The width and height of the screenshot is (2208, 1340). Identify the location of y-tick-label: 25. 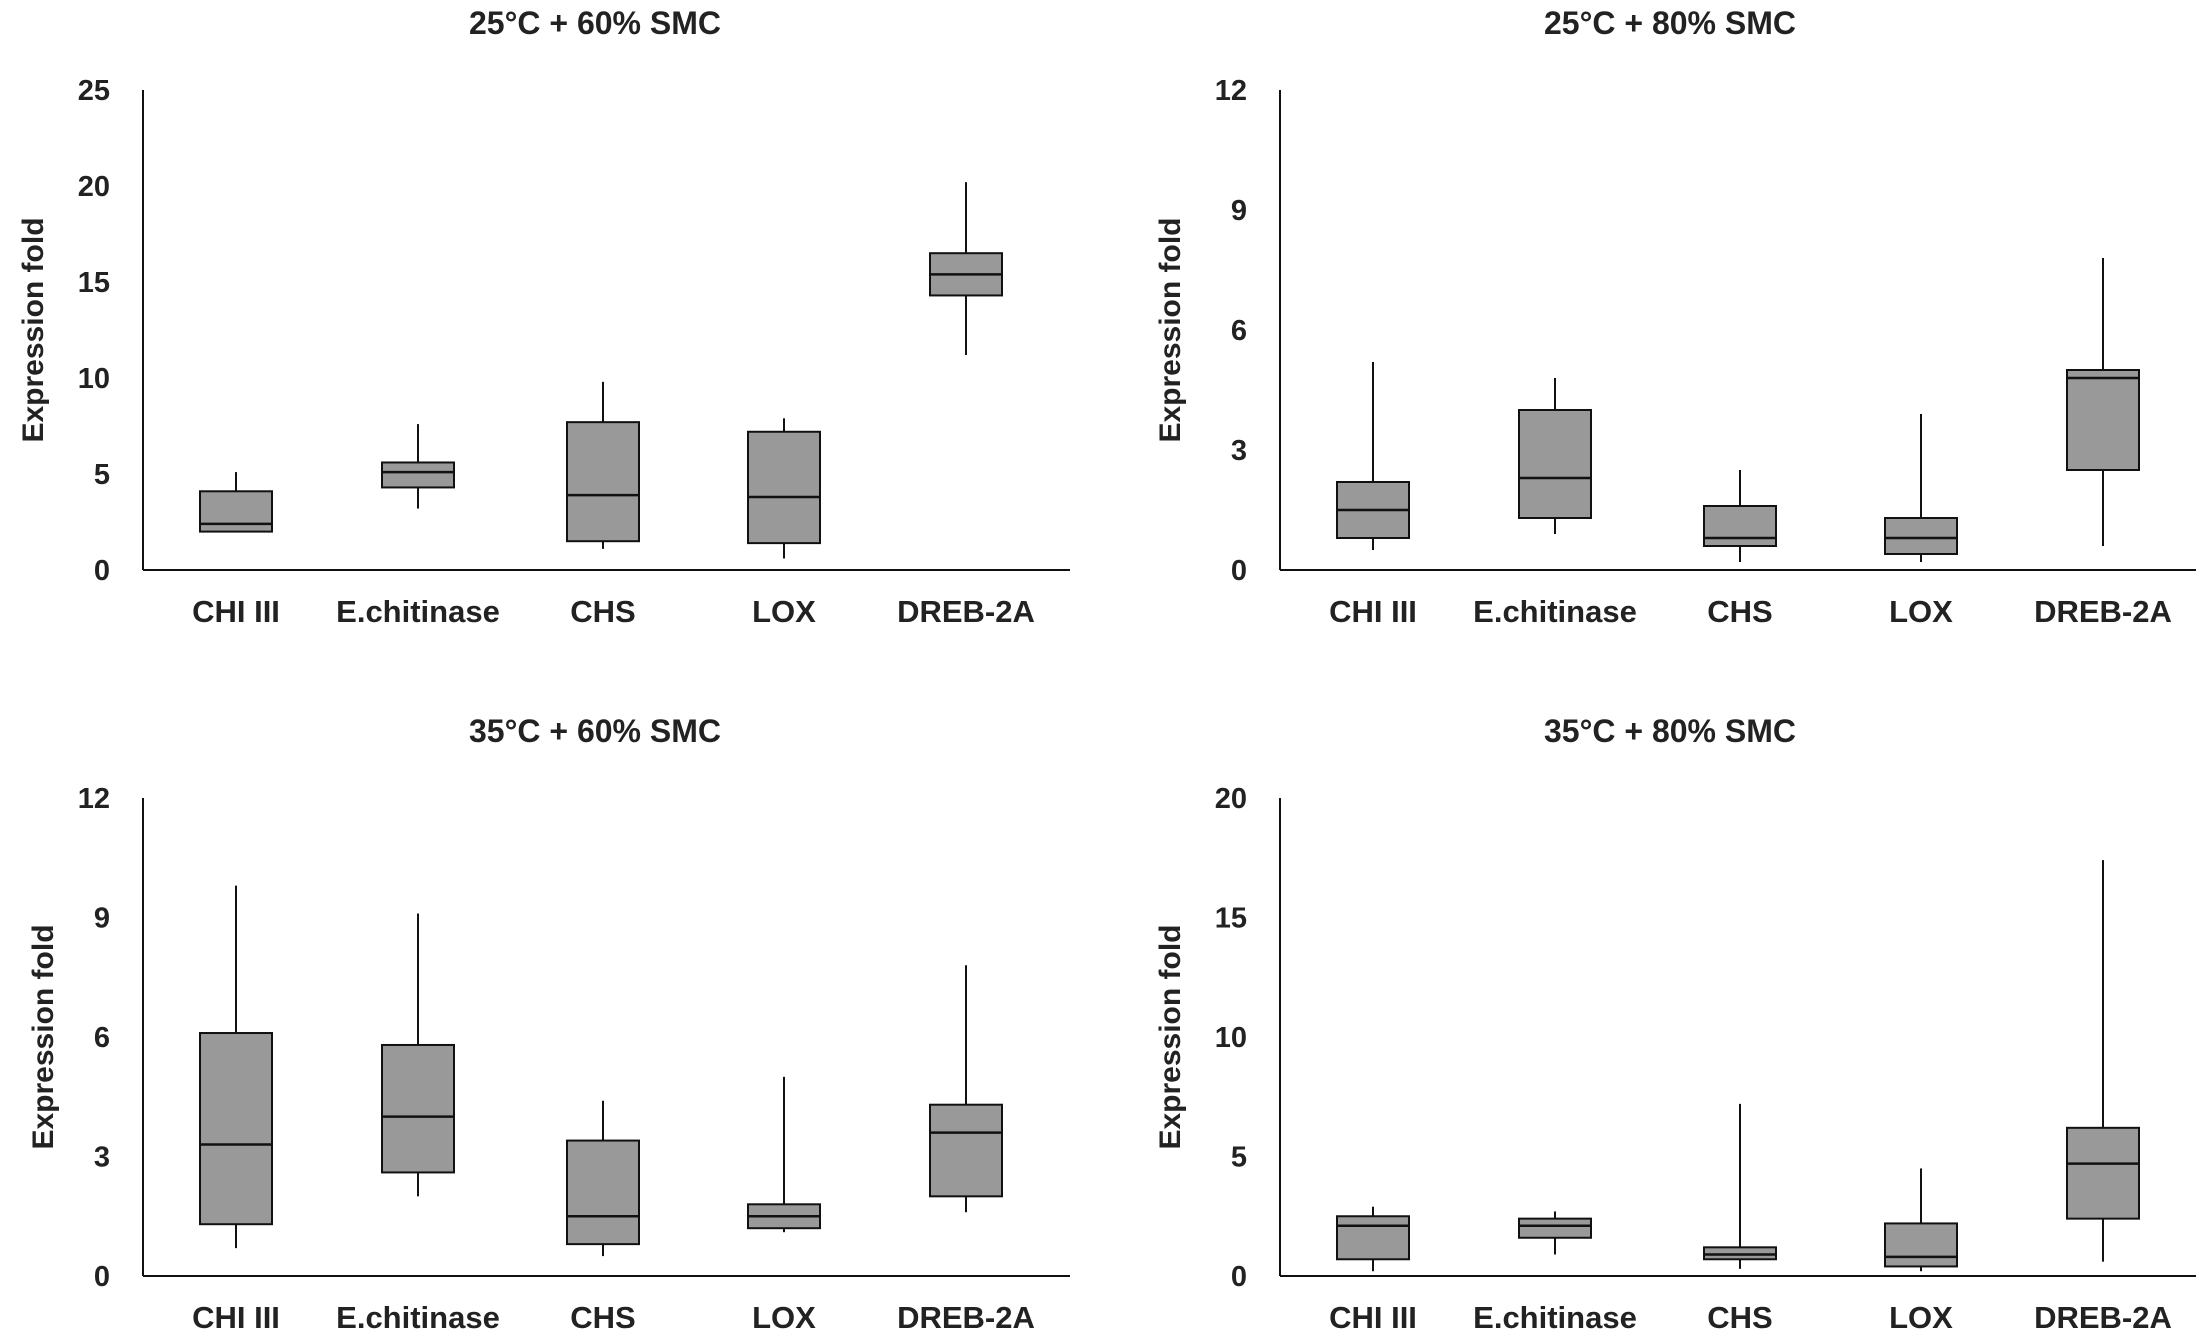
(94, 91).